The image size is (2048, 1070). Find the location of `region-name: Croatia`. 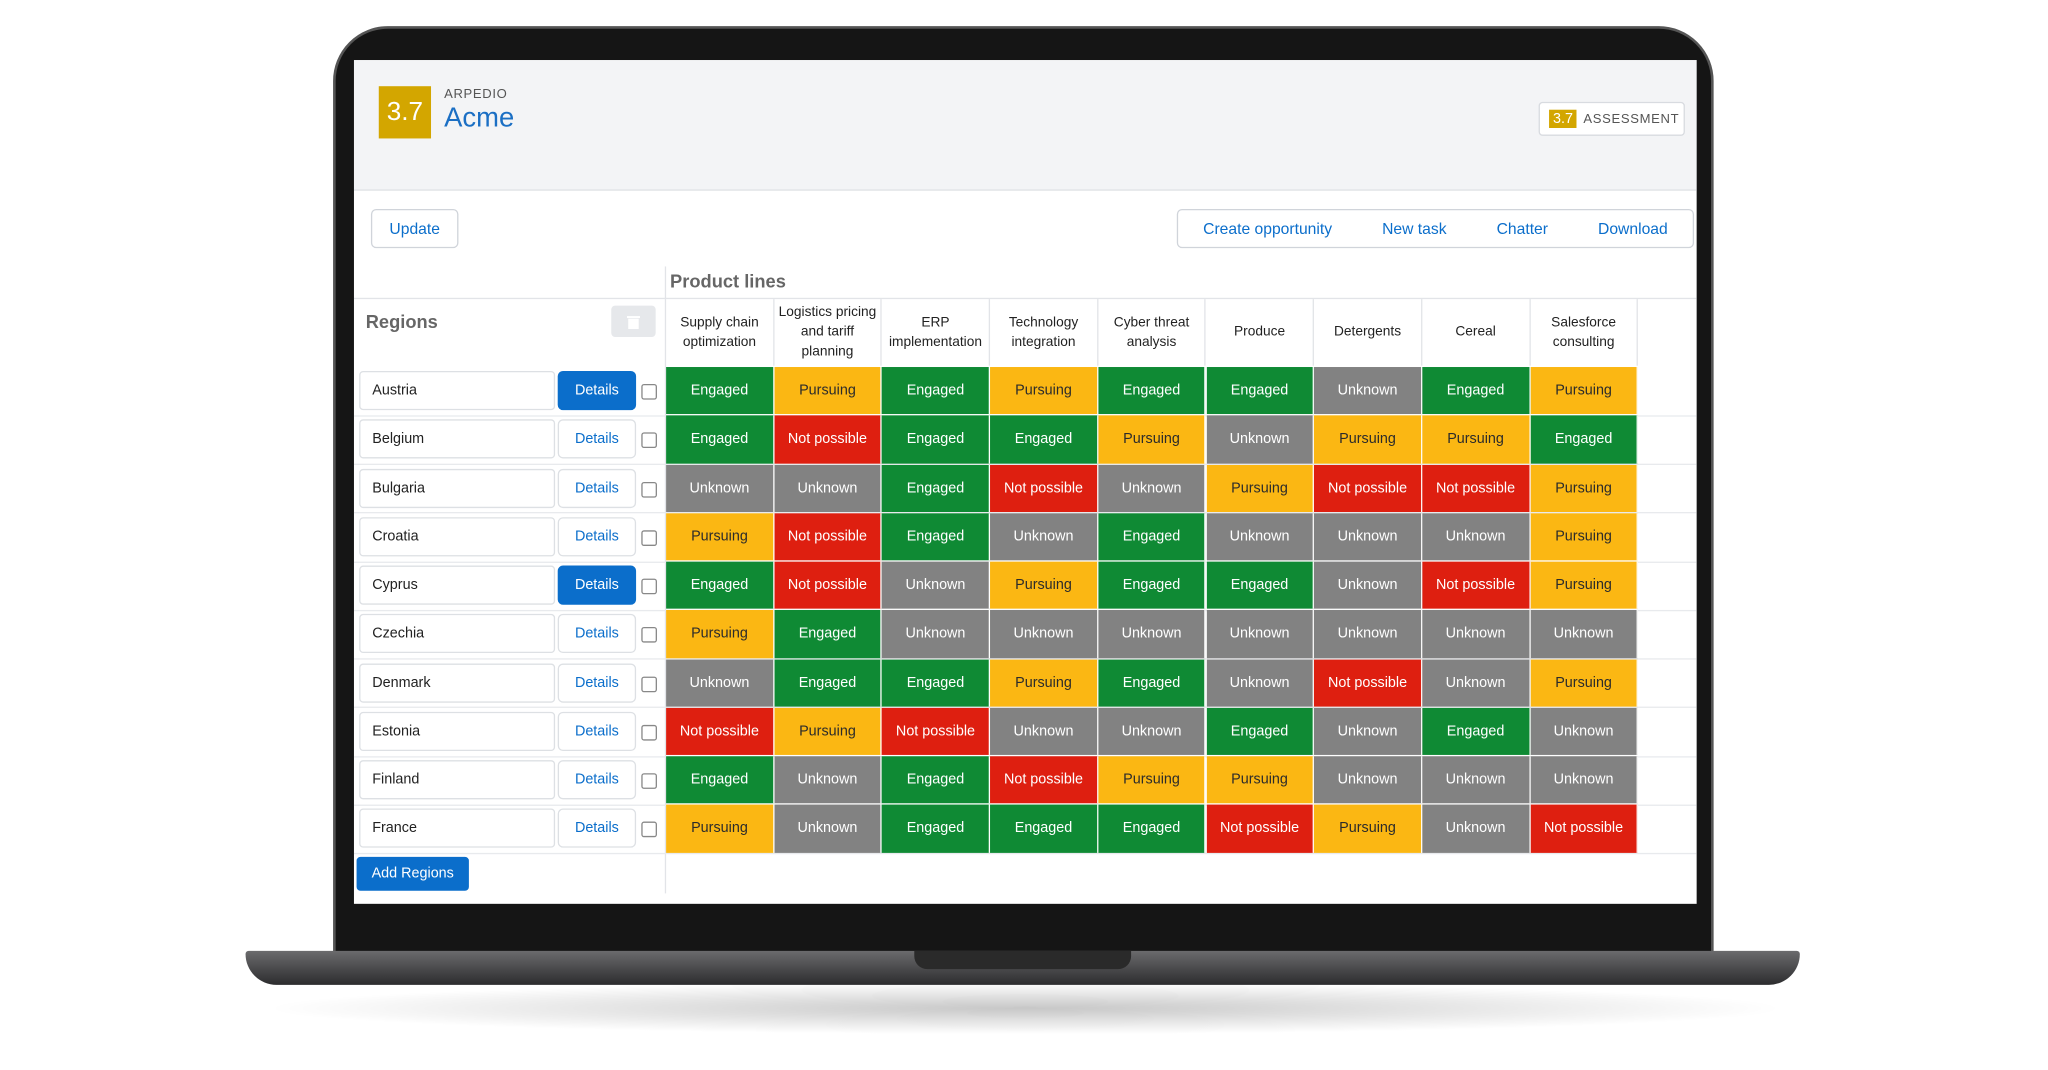

region-name: Croatia is located at coordinates (457, 536).